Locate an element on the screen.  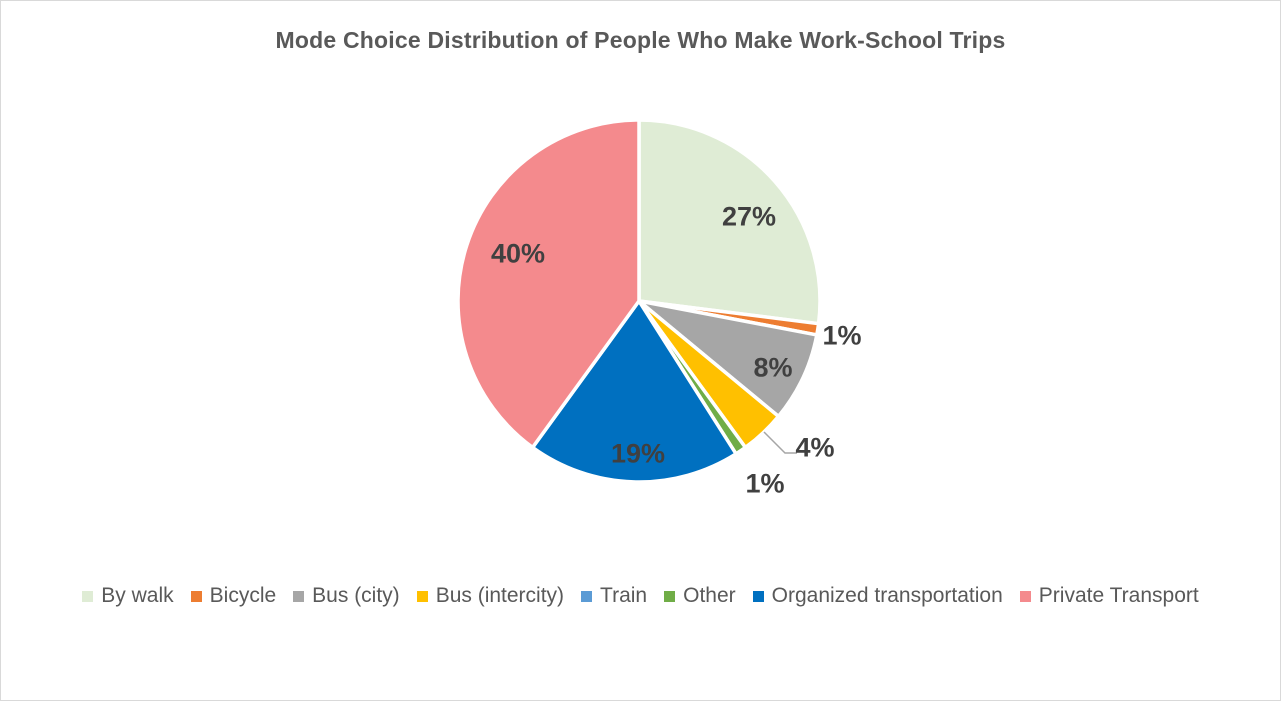
legend-label-bus-intercity: Bus (intercity) is located at coordinates (500, 595).